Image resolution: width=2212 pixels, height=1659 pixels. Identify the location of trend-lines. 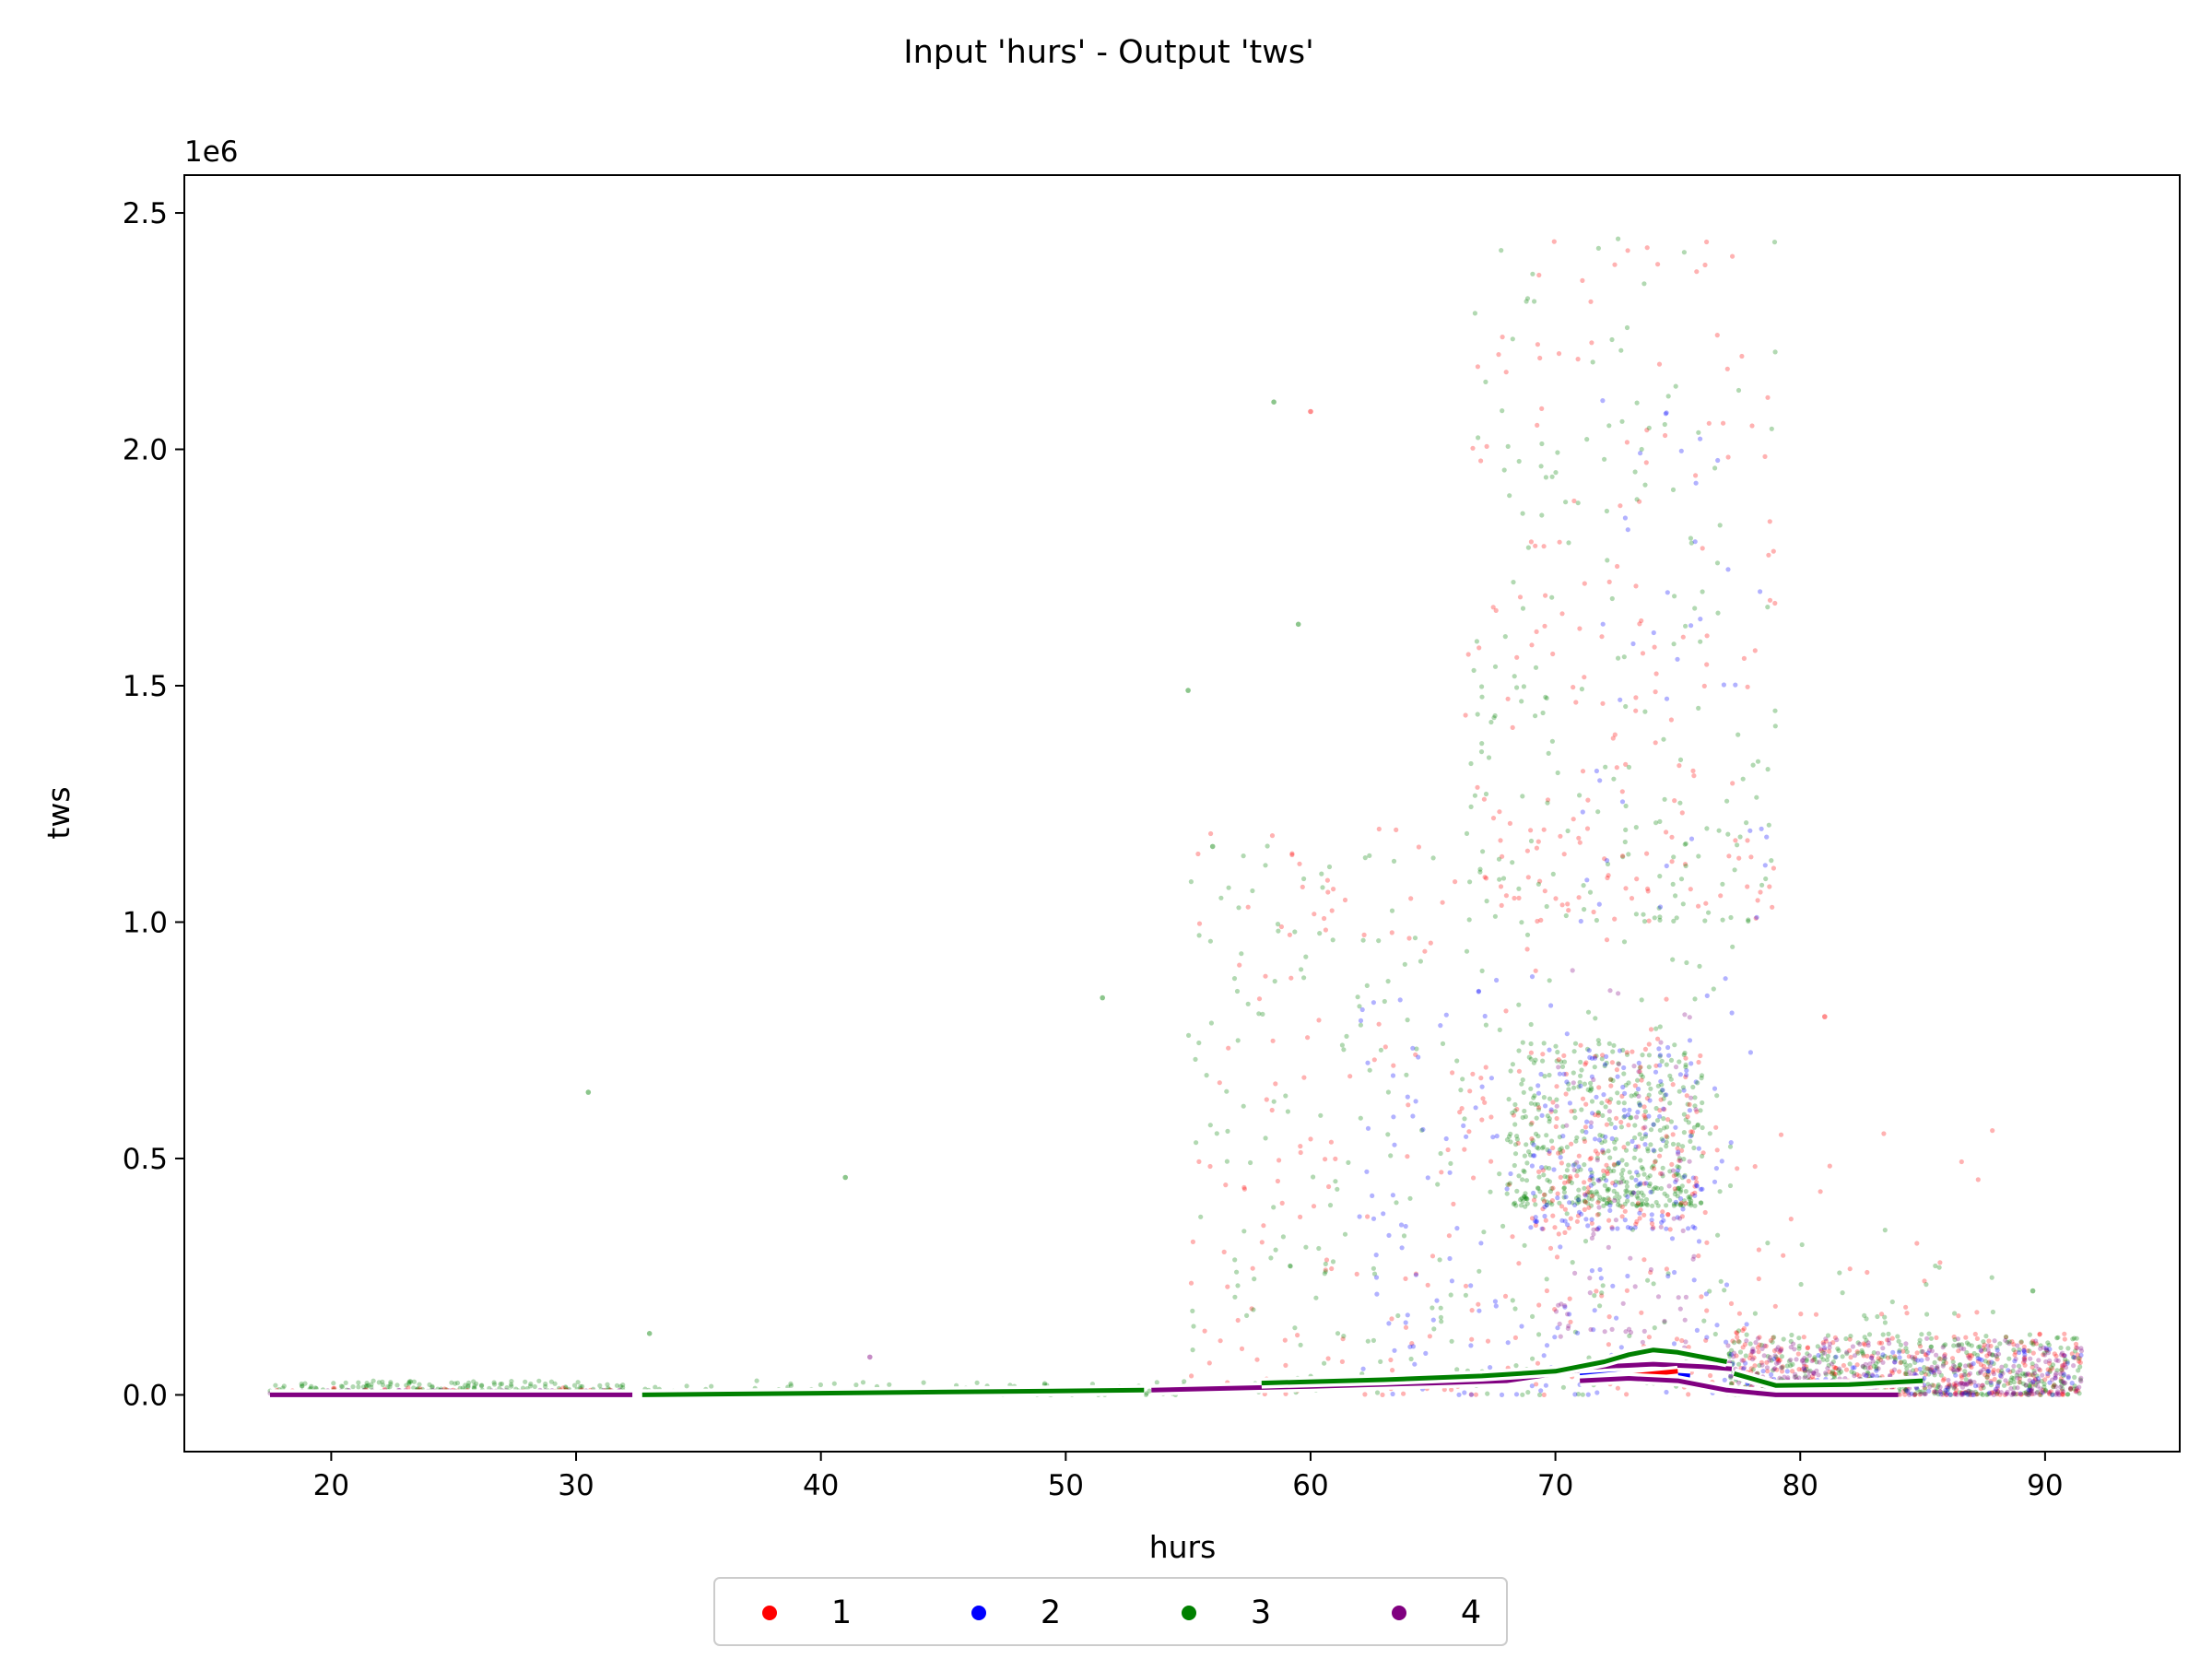
(1097, 1372).